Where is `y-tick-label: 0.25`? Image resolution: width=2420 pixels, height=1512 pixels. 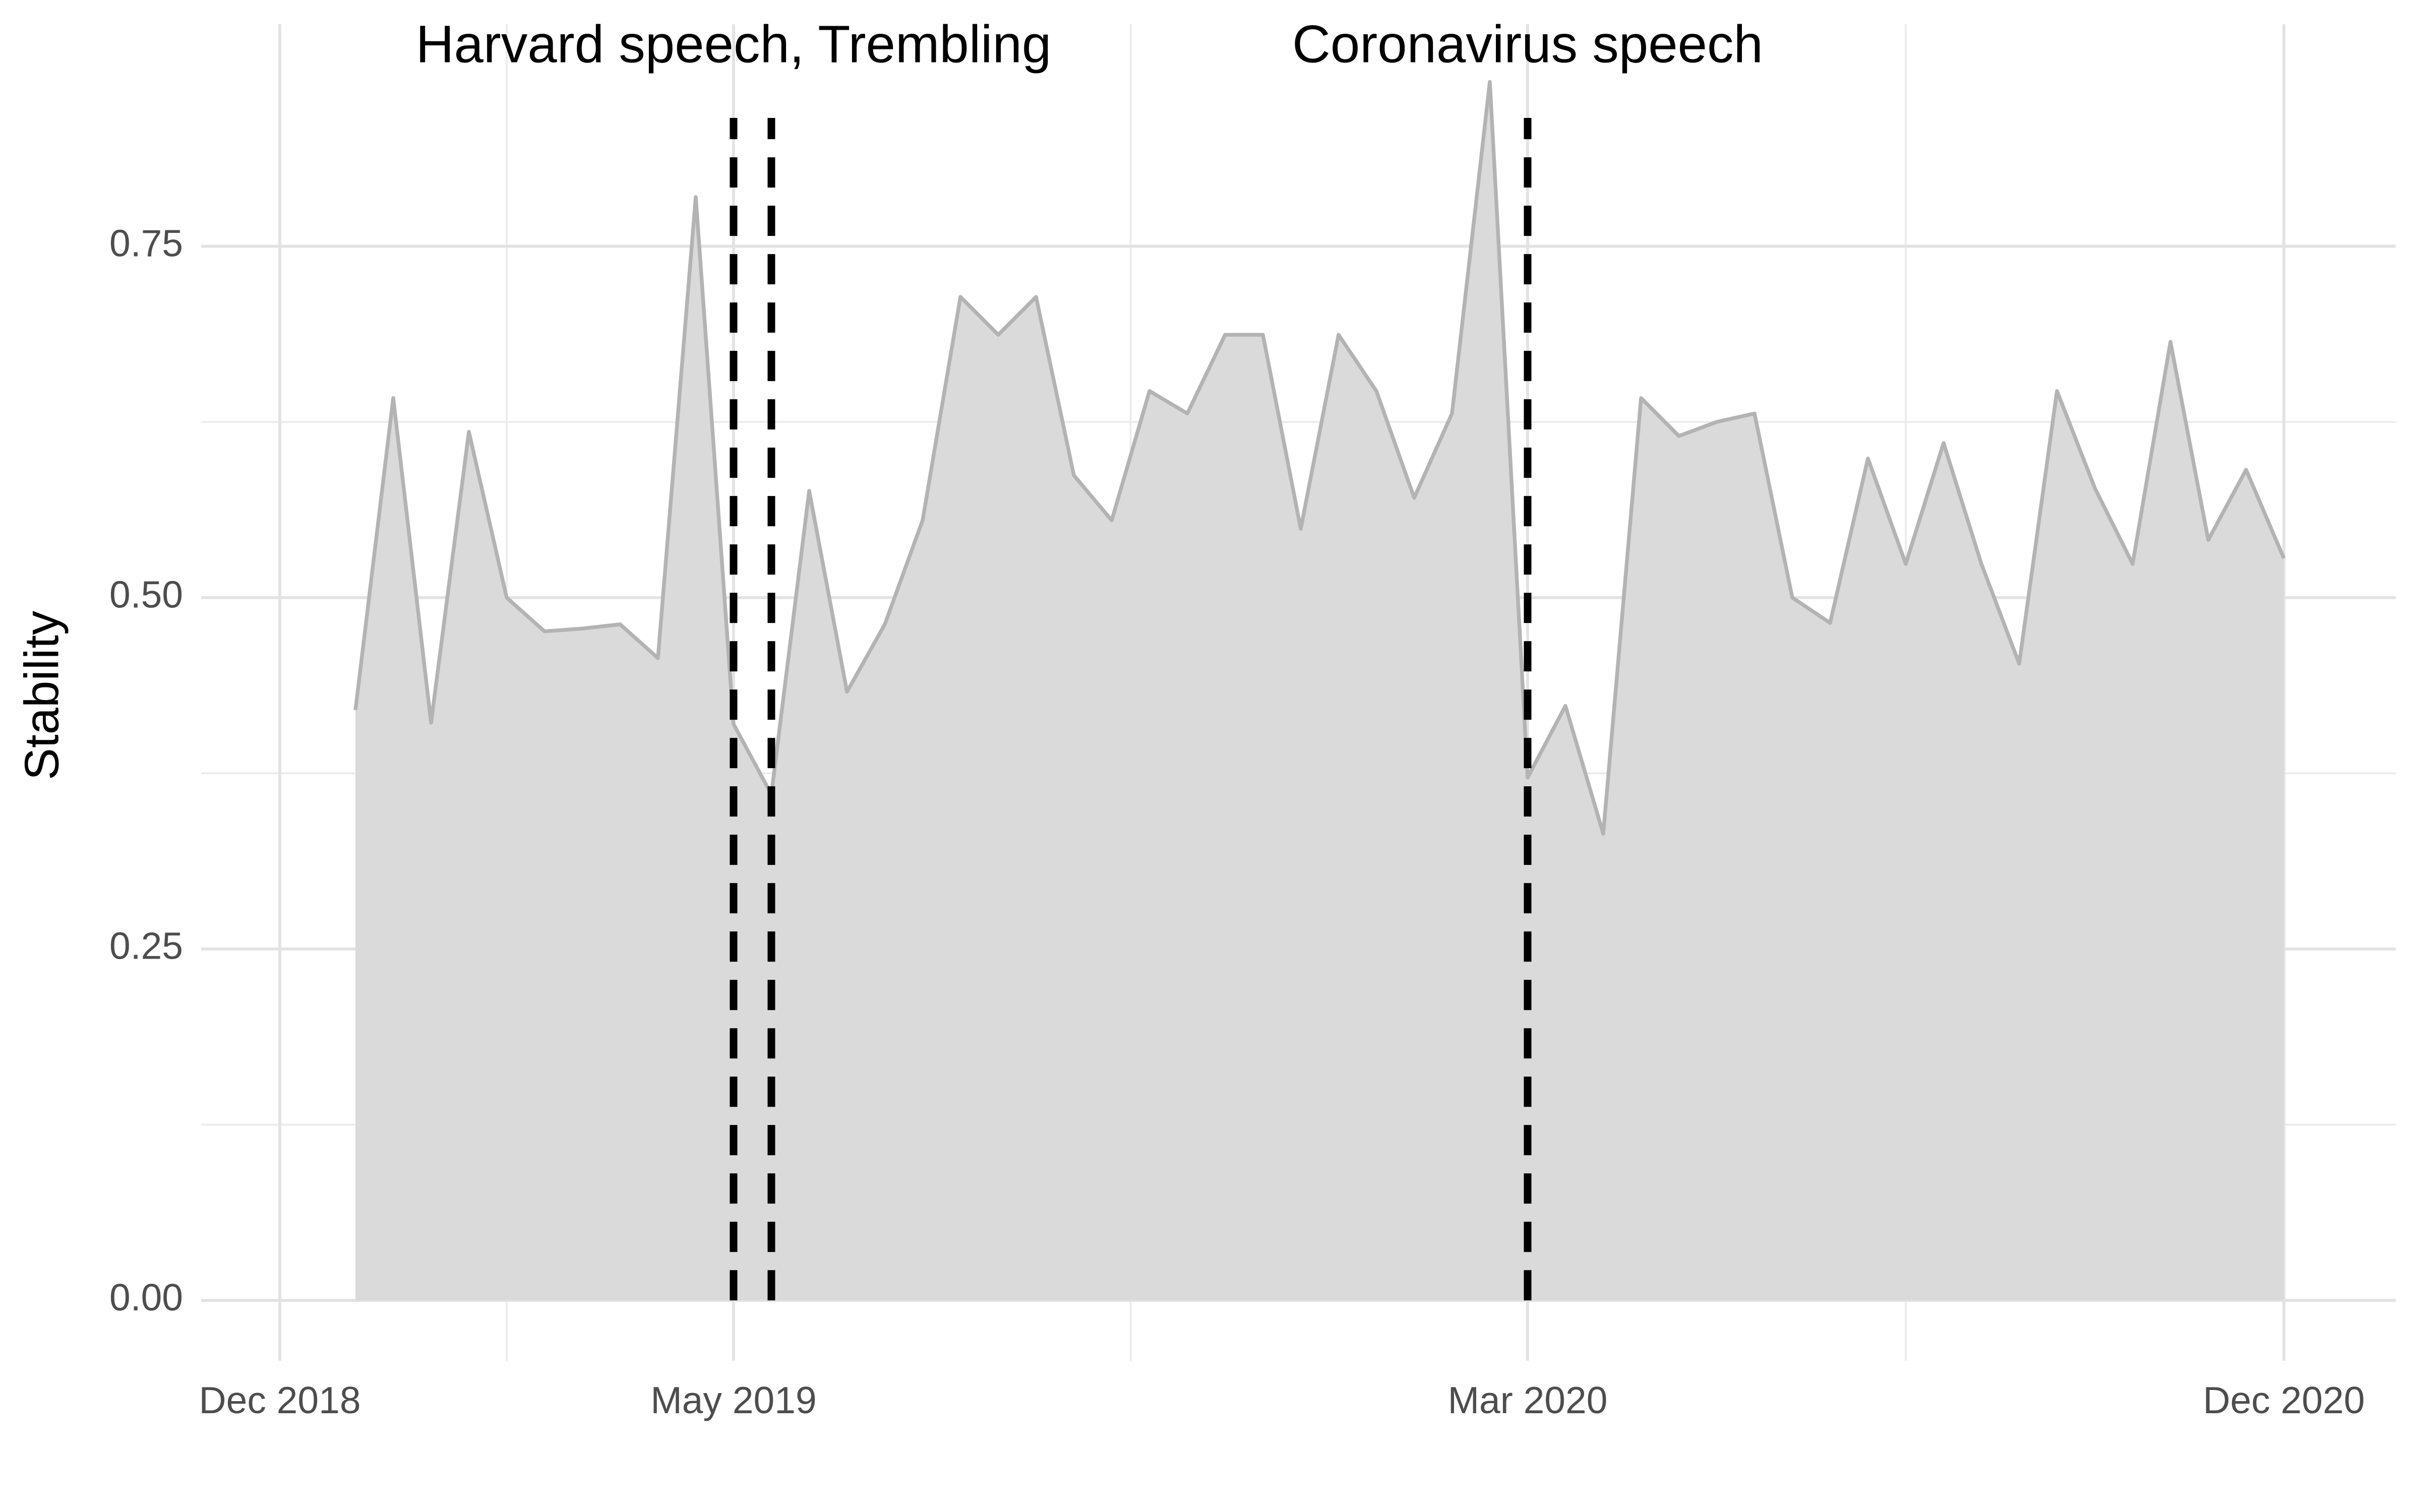 y-tick-label: 0.25 is located at coordinates (146, 946).